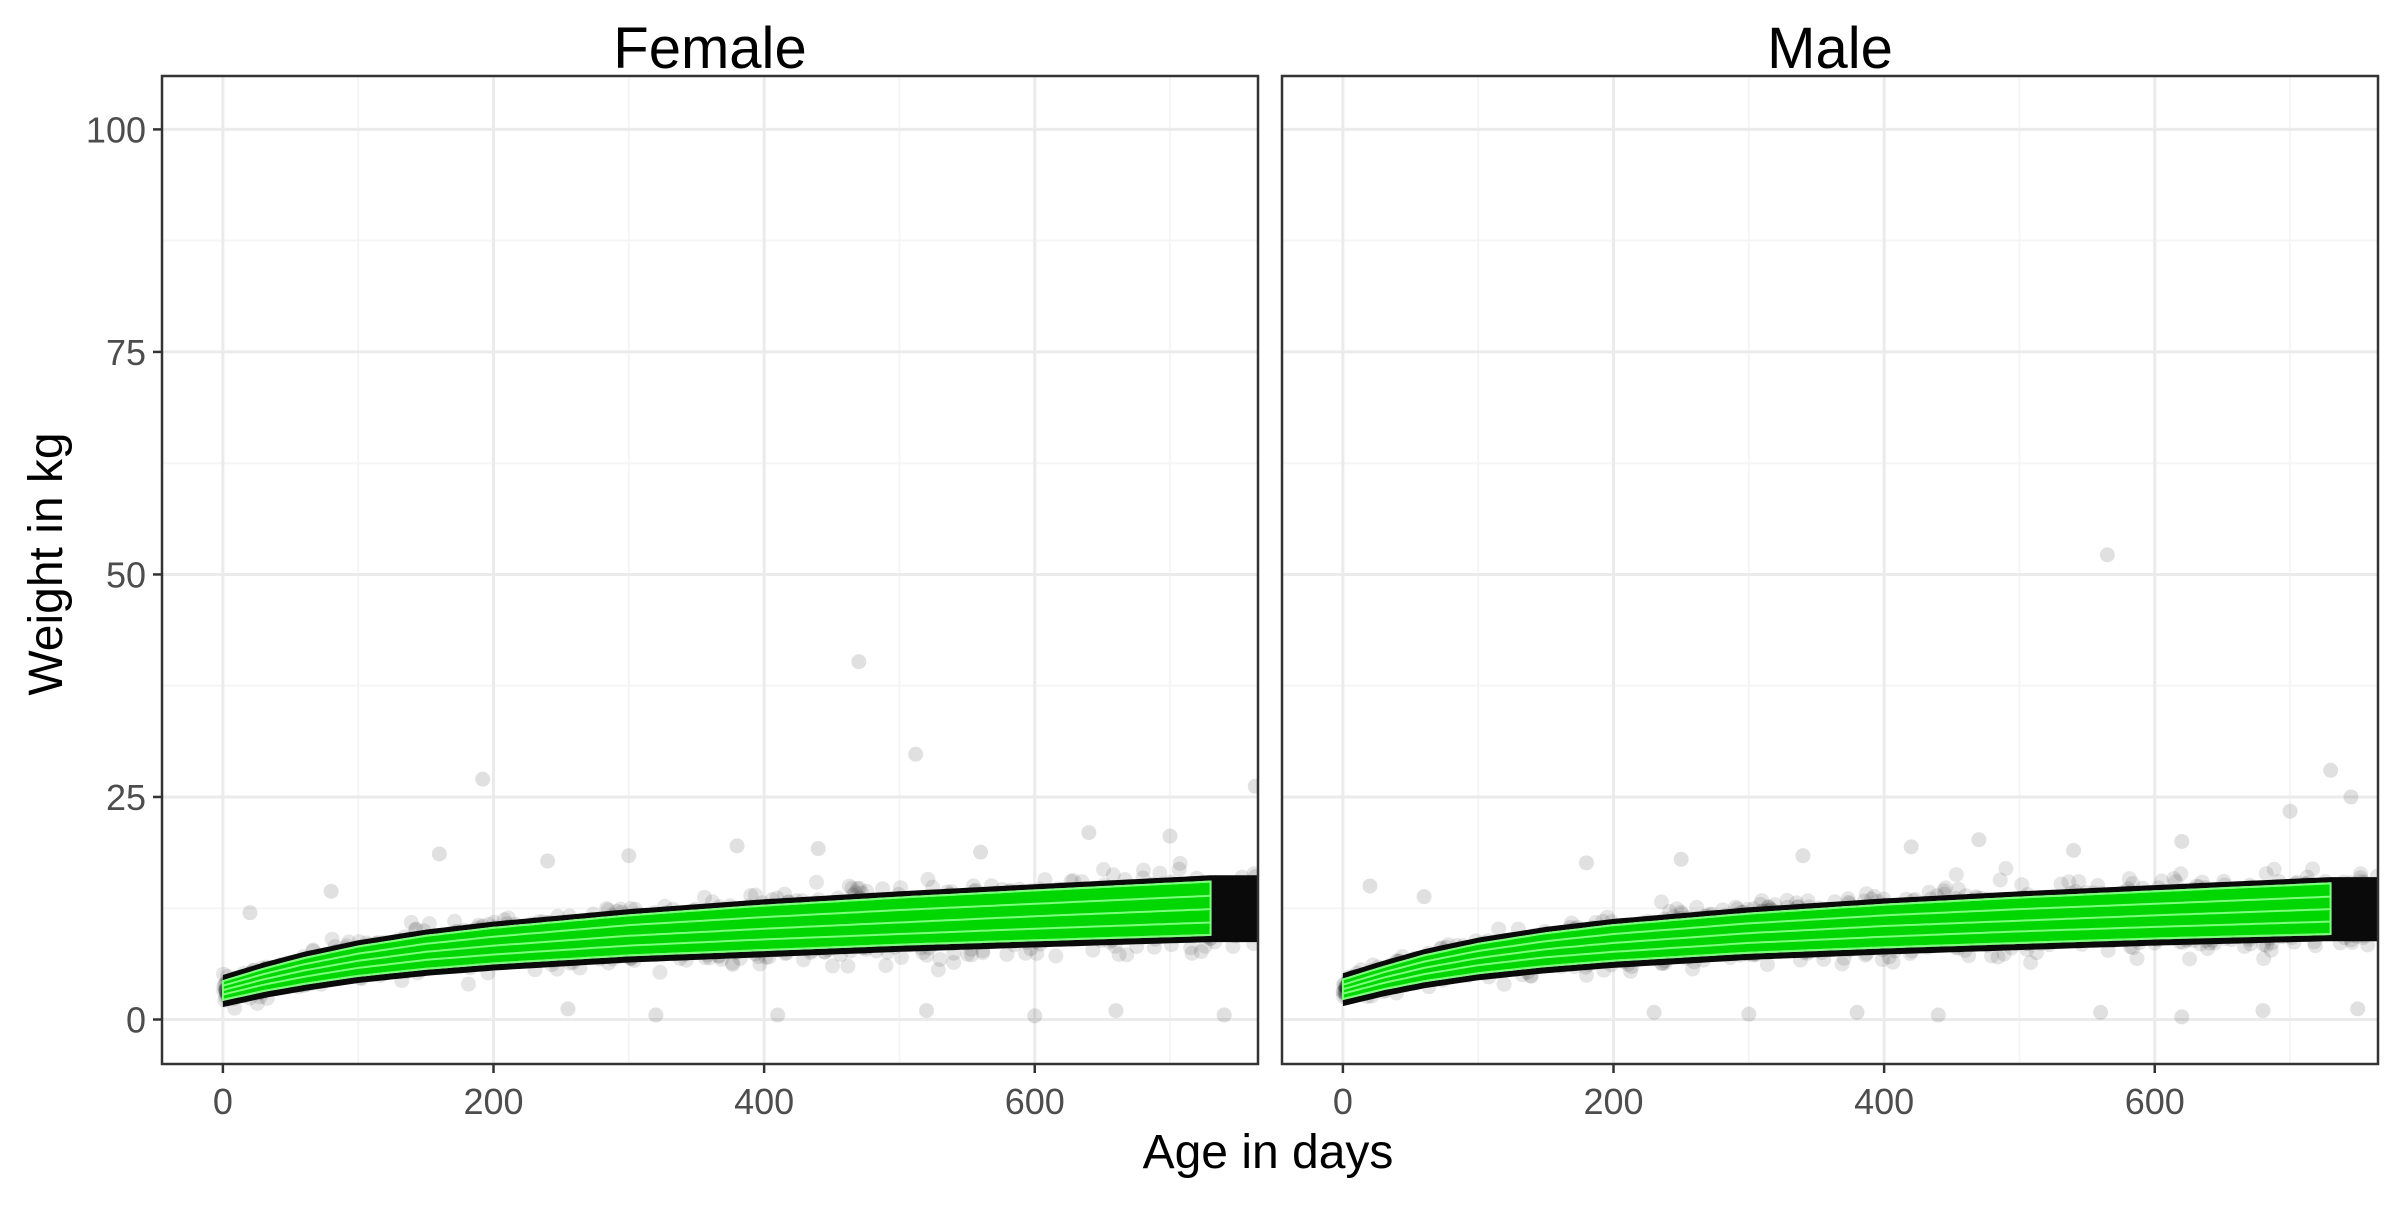 This screenshot has width=2400, height=1205. I want to click on y-tick-label: 50, so click(126, 574).